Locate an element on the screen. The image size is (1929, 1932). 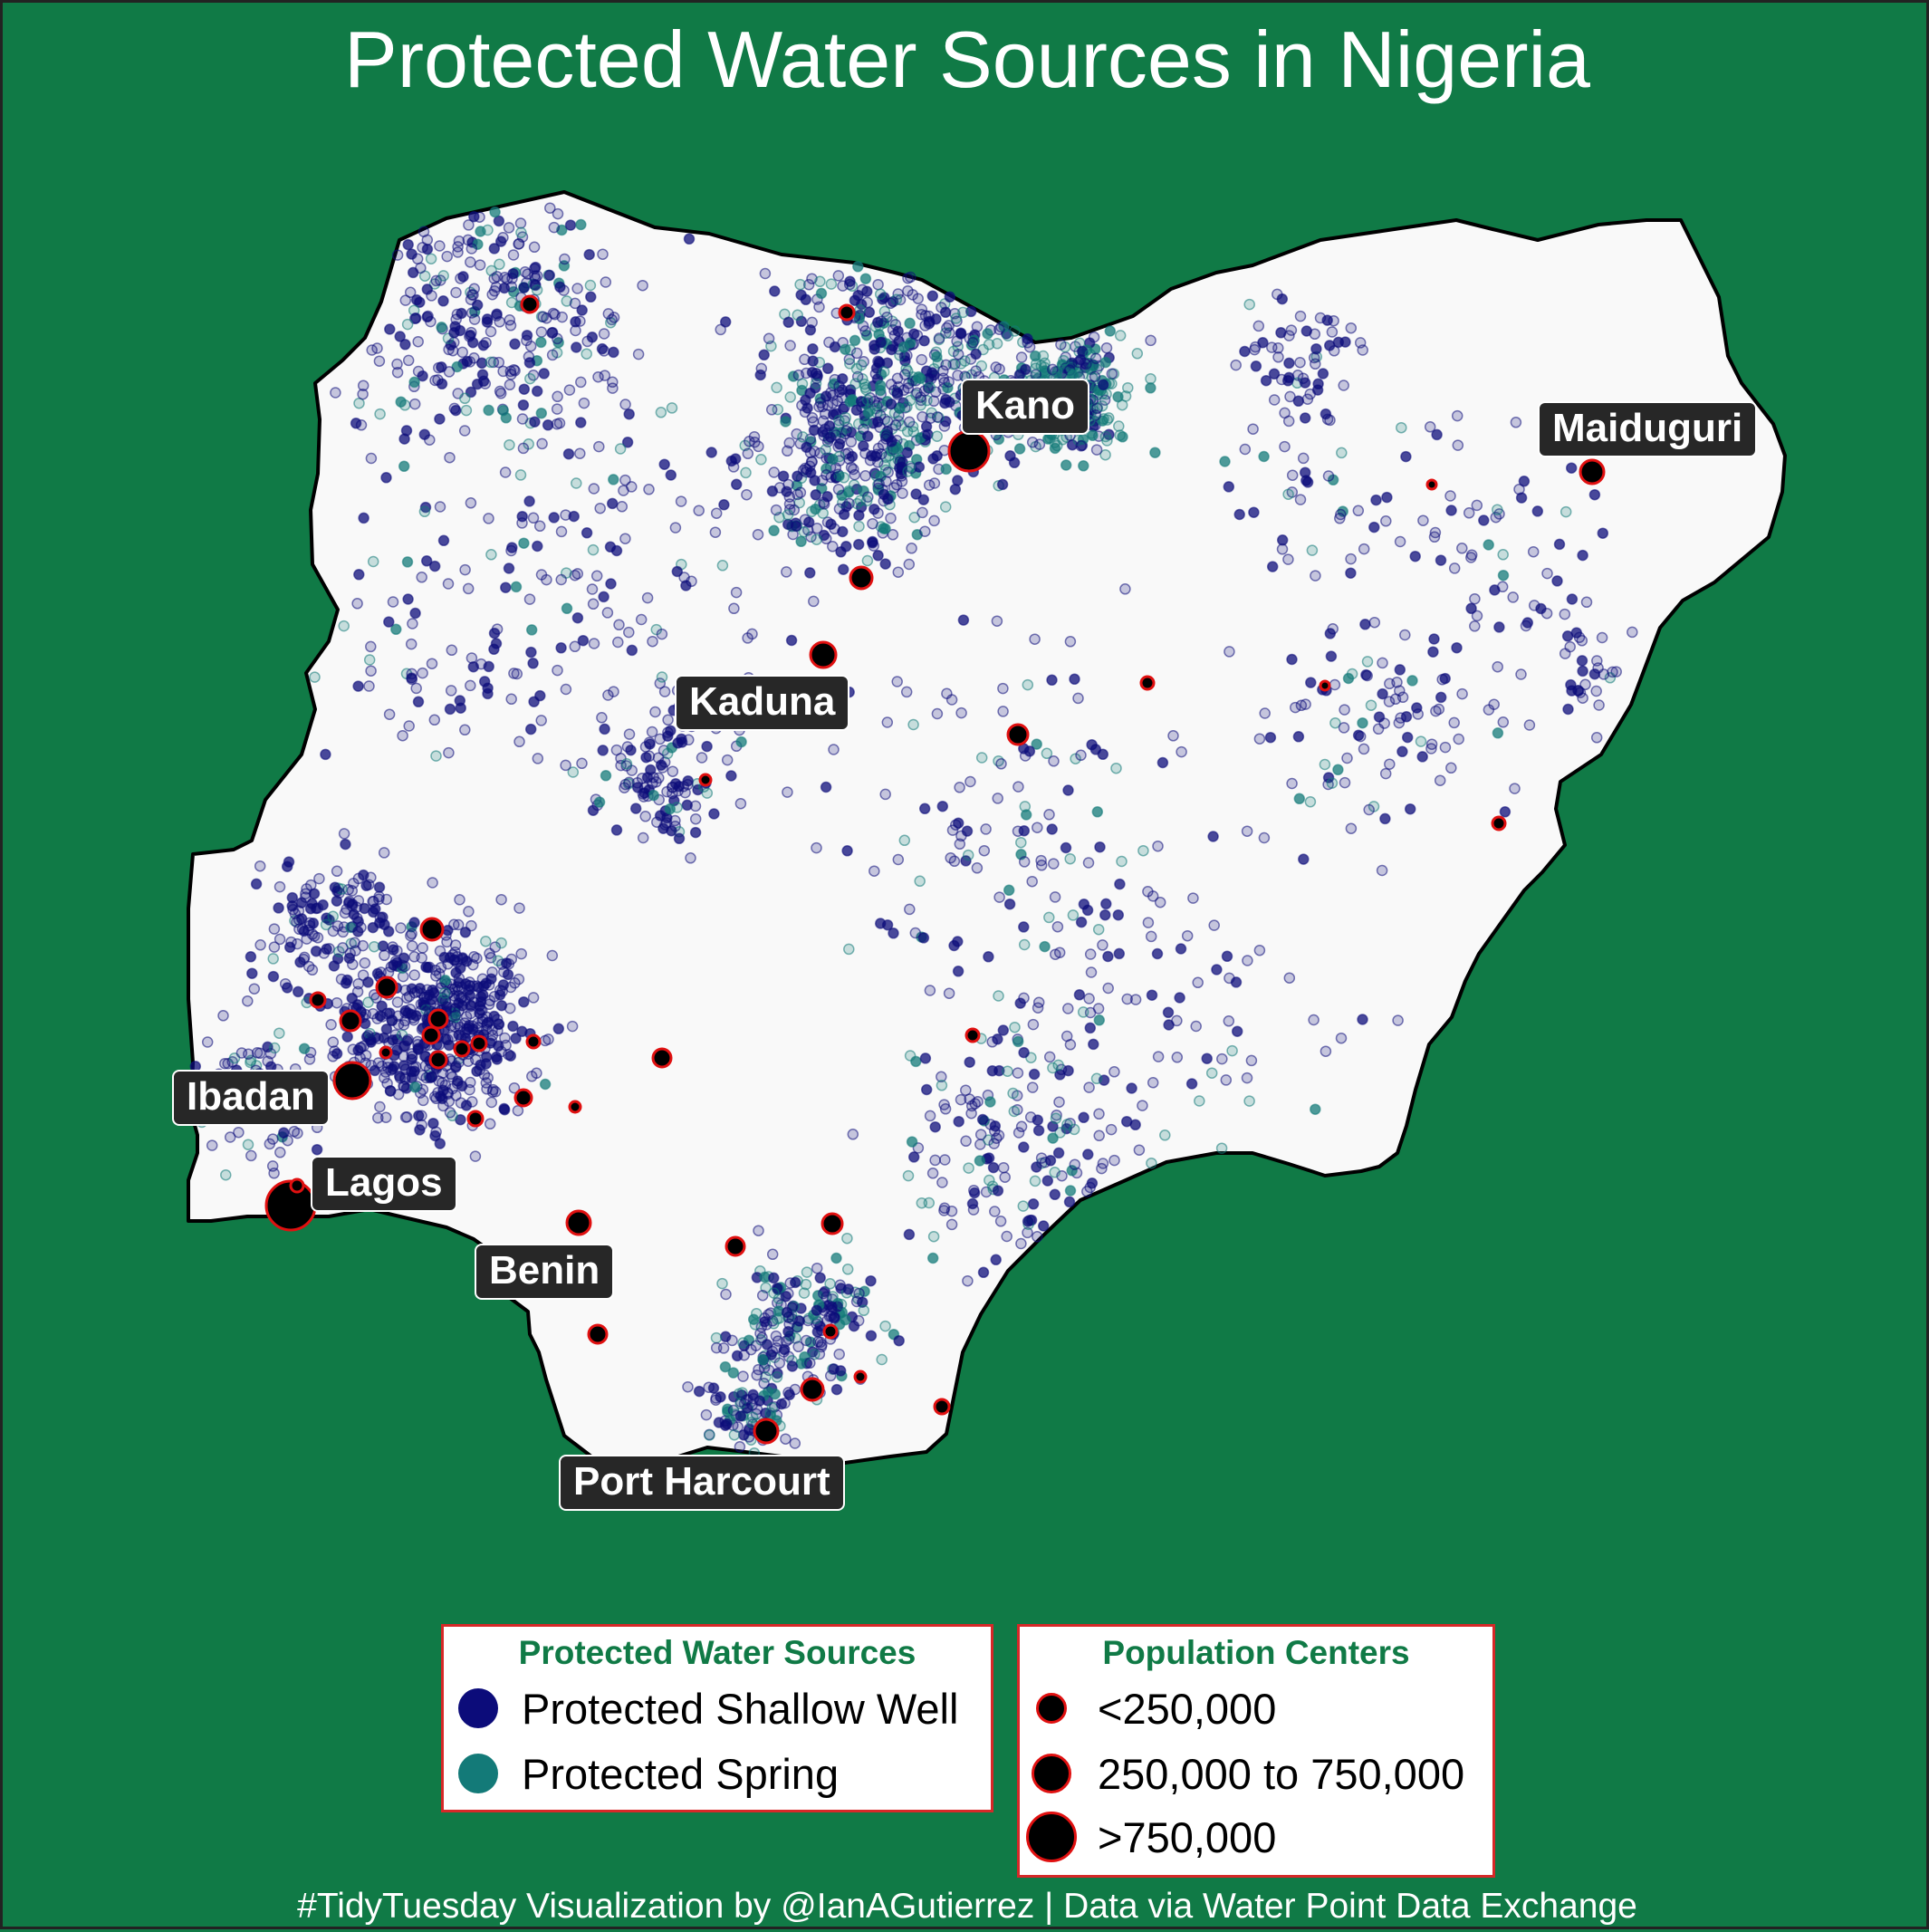
legend-label: Protected Shallow Well is located at coordinates (740, 1708).